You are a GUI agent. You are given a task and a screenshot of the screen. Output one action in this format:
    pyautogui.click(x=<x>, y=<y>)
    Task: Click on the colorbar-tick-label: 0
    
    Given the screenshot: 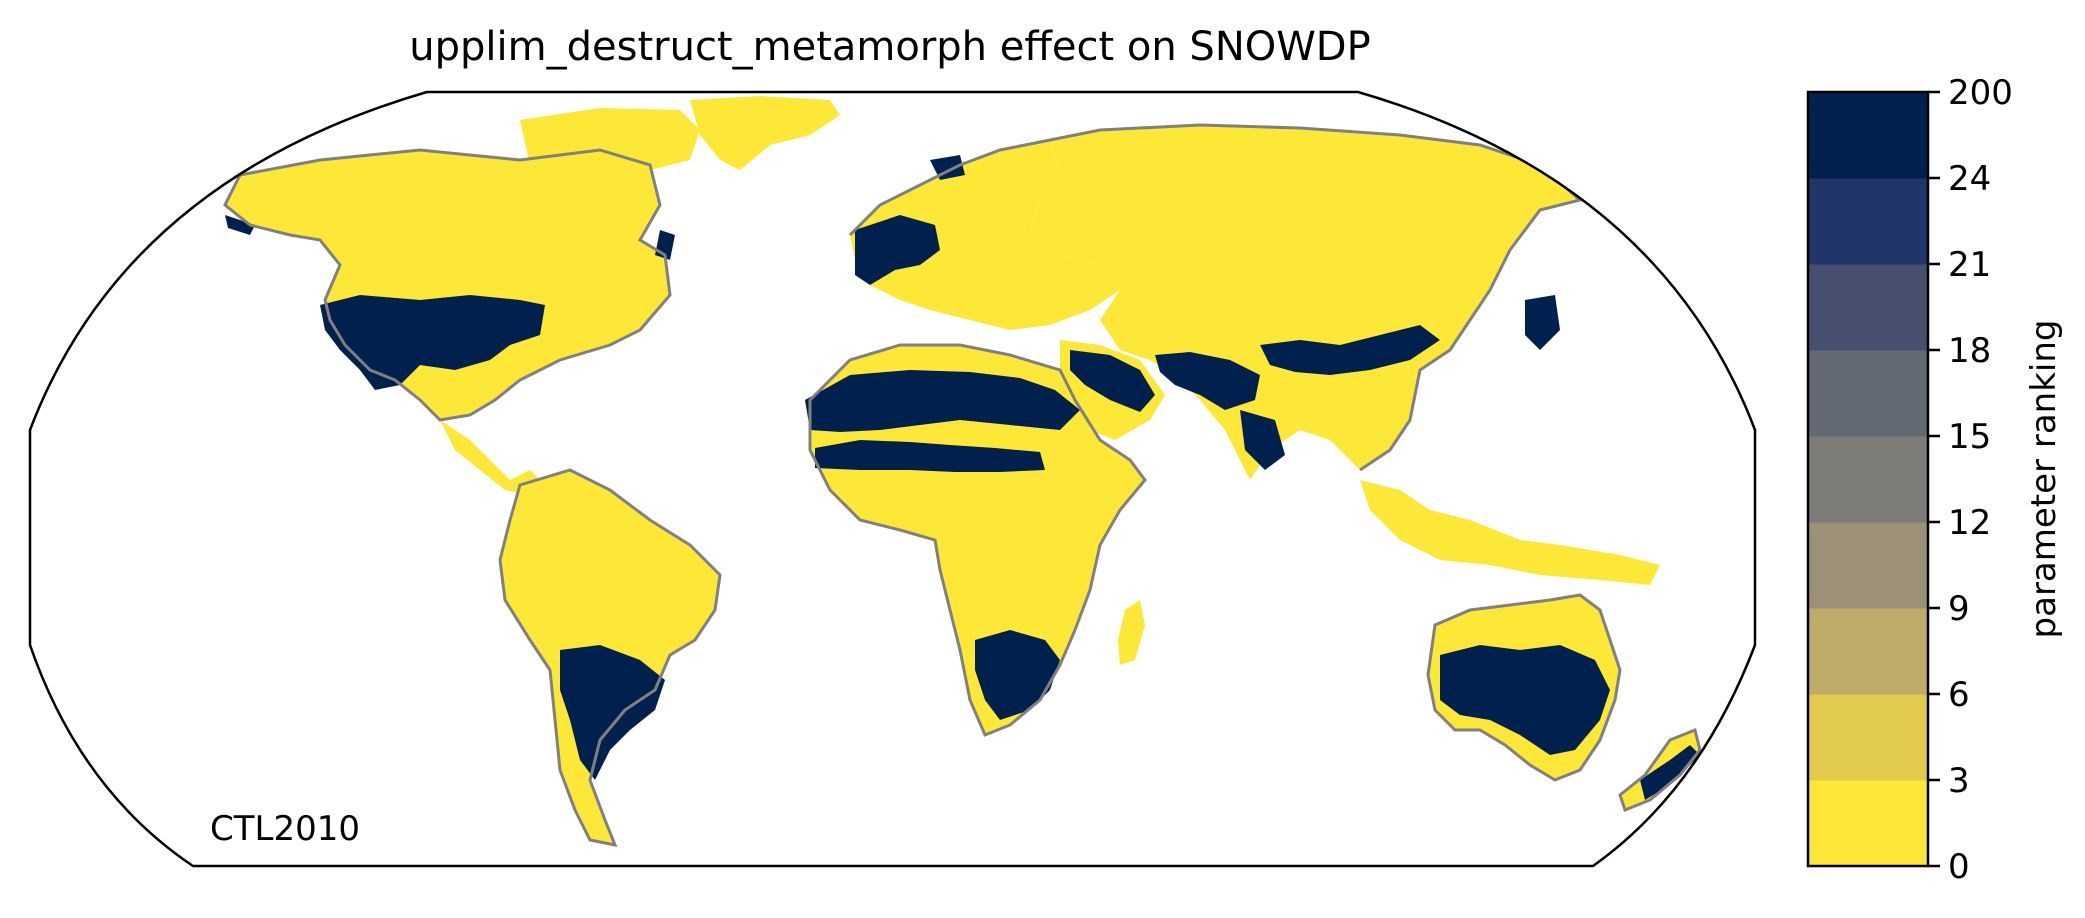 What is the action you would take?
    pyautogui.click(x=1959, y=867)
    